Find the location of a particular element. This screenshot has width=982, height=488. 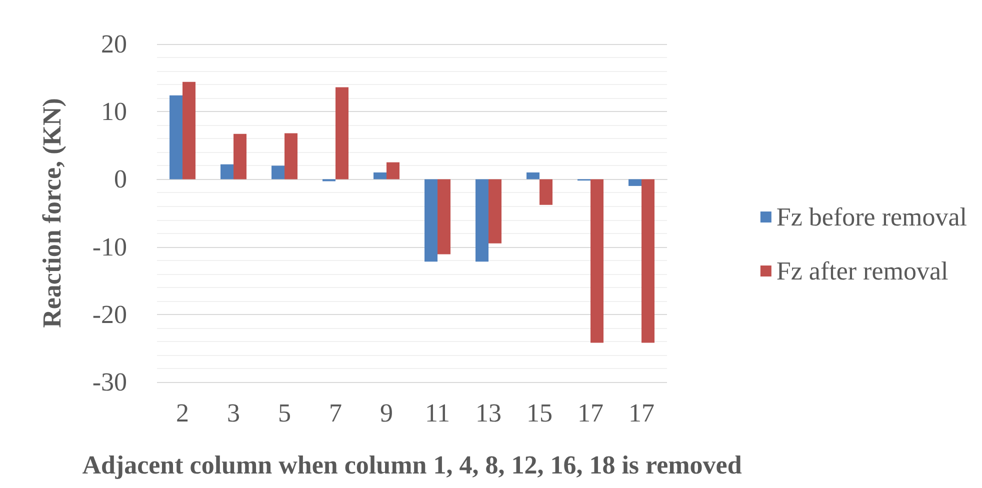

y-axis-title: Reaction force, (KN) is located at coordinates (52, 213).